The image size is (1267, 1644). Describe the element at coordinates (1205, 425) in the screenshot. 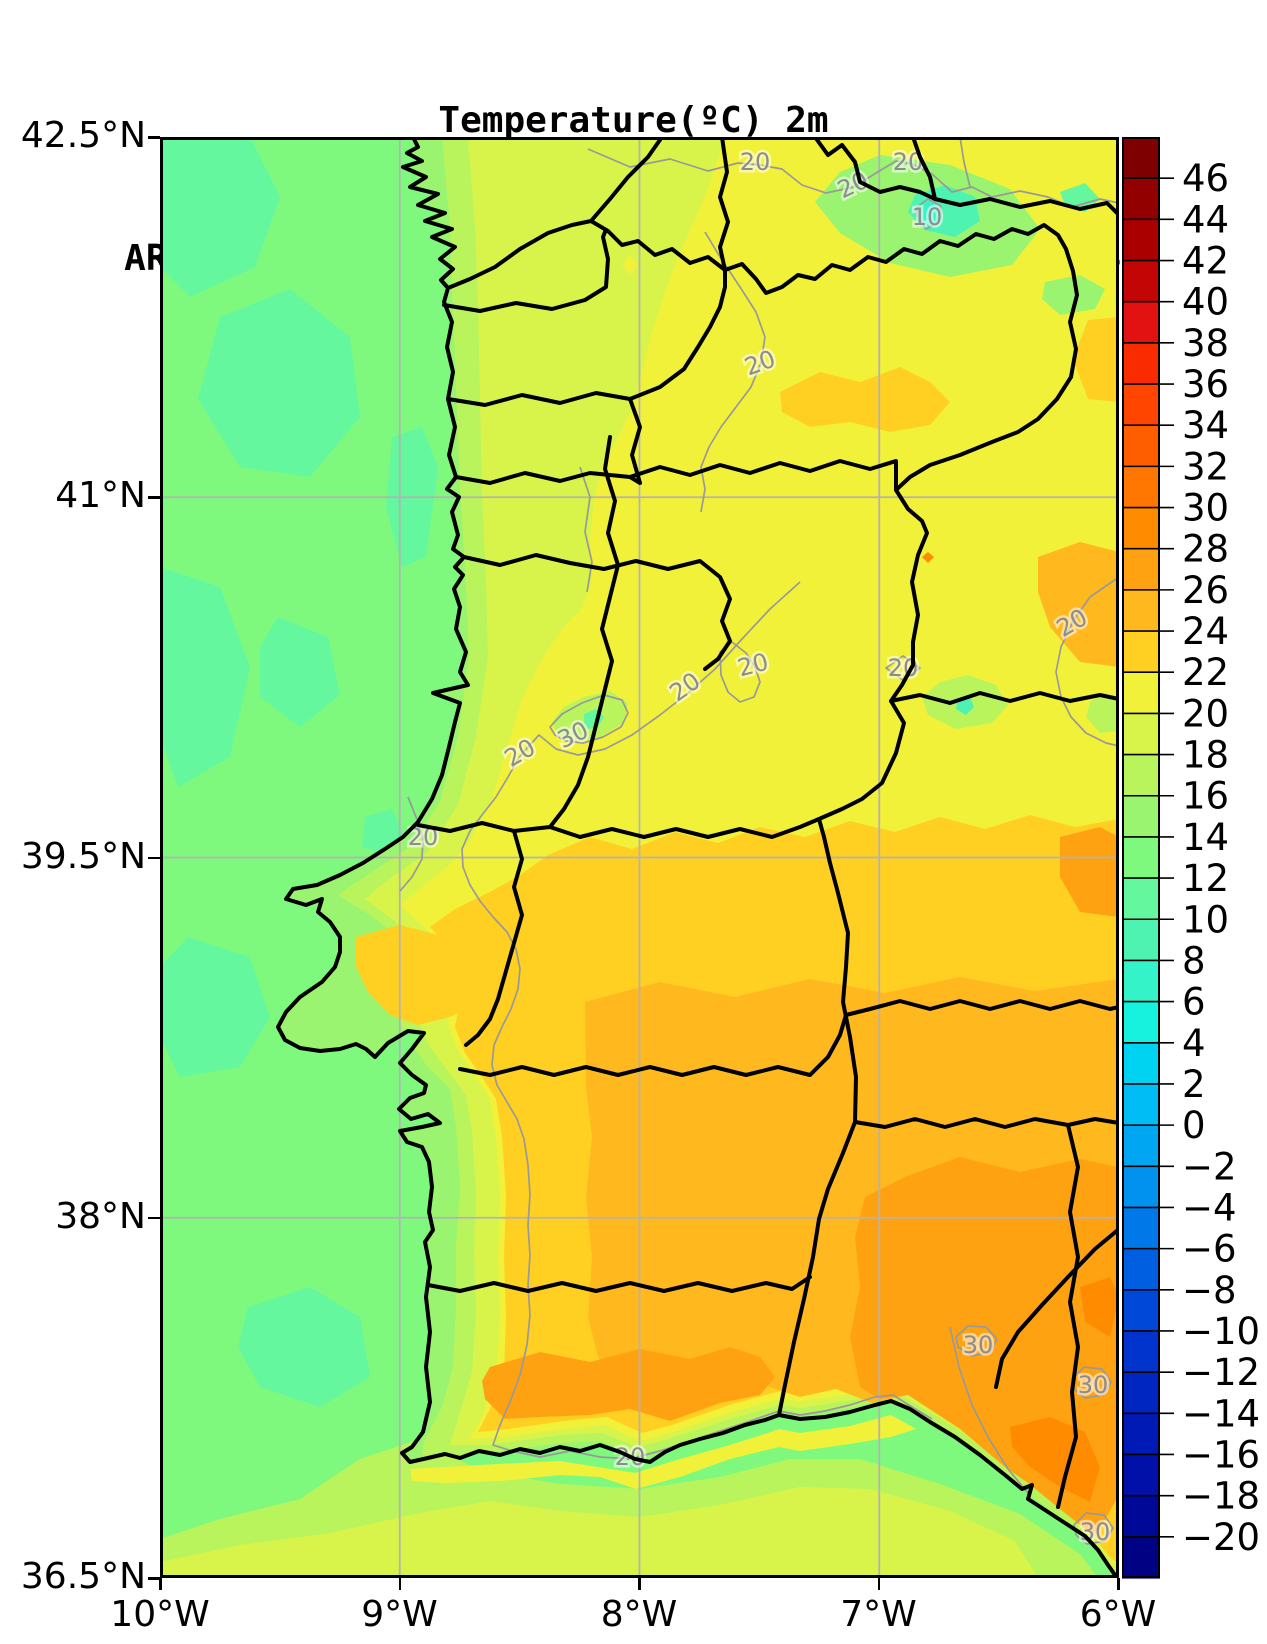

I see `colorbar-tick-label: 34` at that location.